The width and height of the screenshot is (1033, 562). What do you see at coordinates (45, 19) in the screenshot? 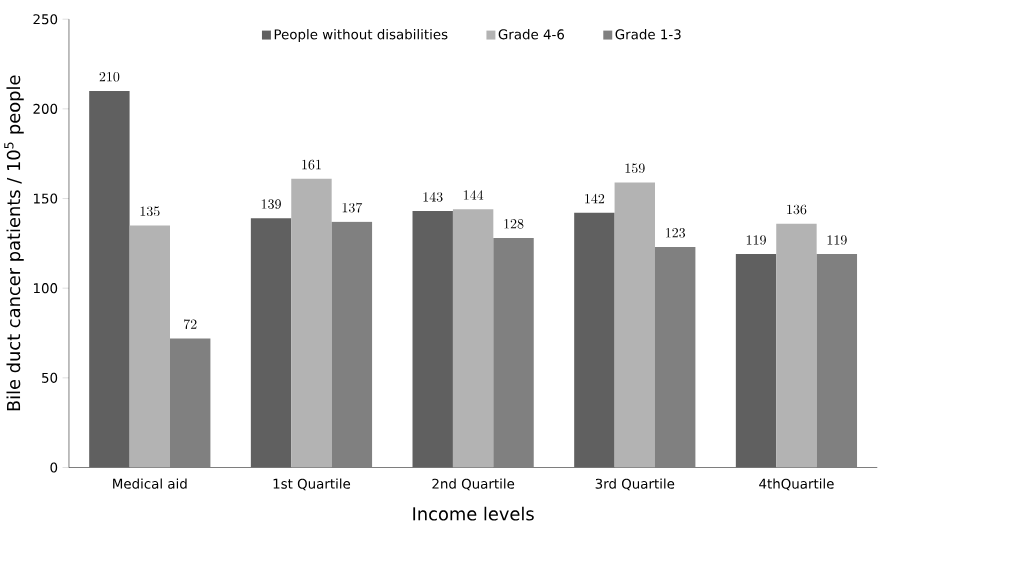
I see `y-tick-label: 250` at bounding box center [45, 19].